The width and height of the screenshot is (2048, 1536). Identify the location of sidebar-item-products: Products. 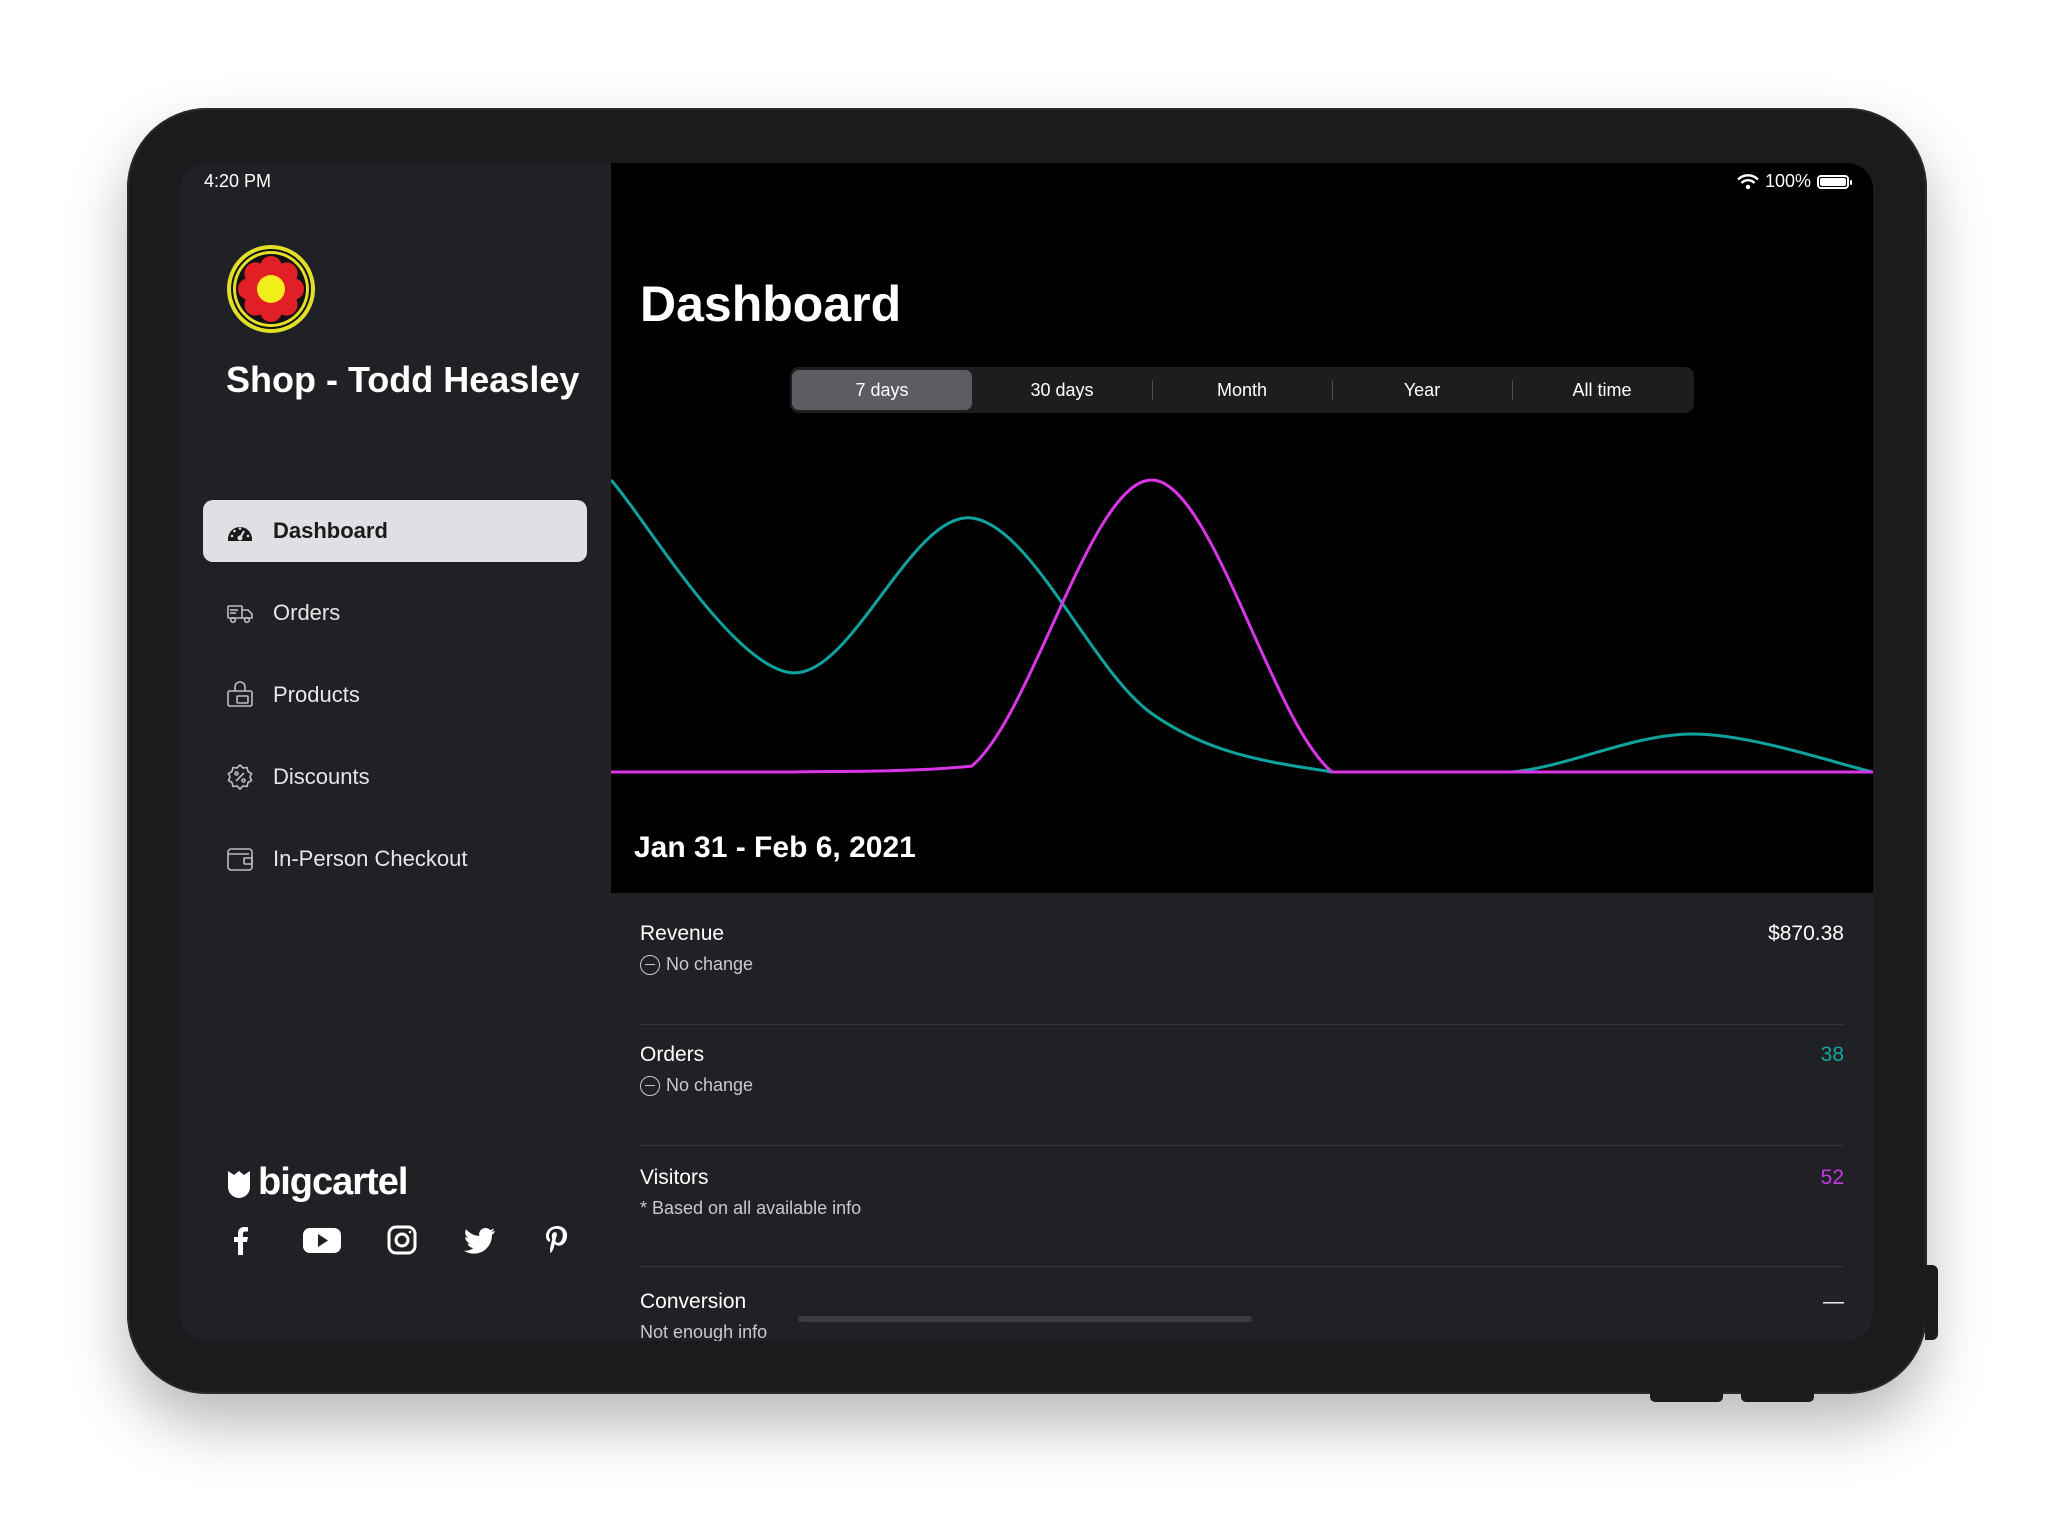
(395, 695).